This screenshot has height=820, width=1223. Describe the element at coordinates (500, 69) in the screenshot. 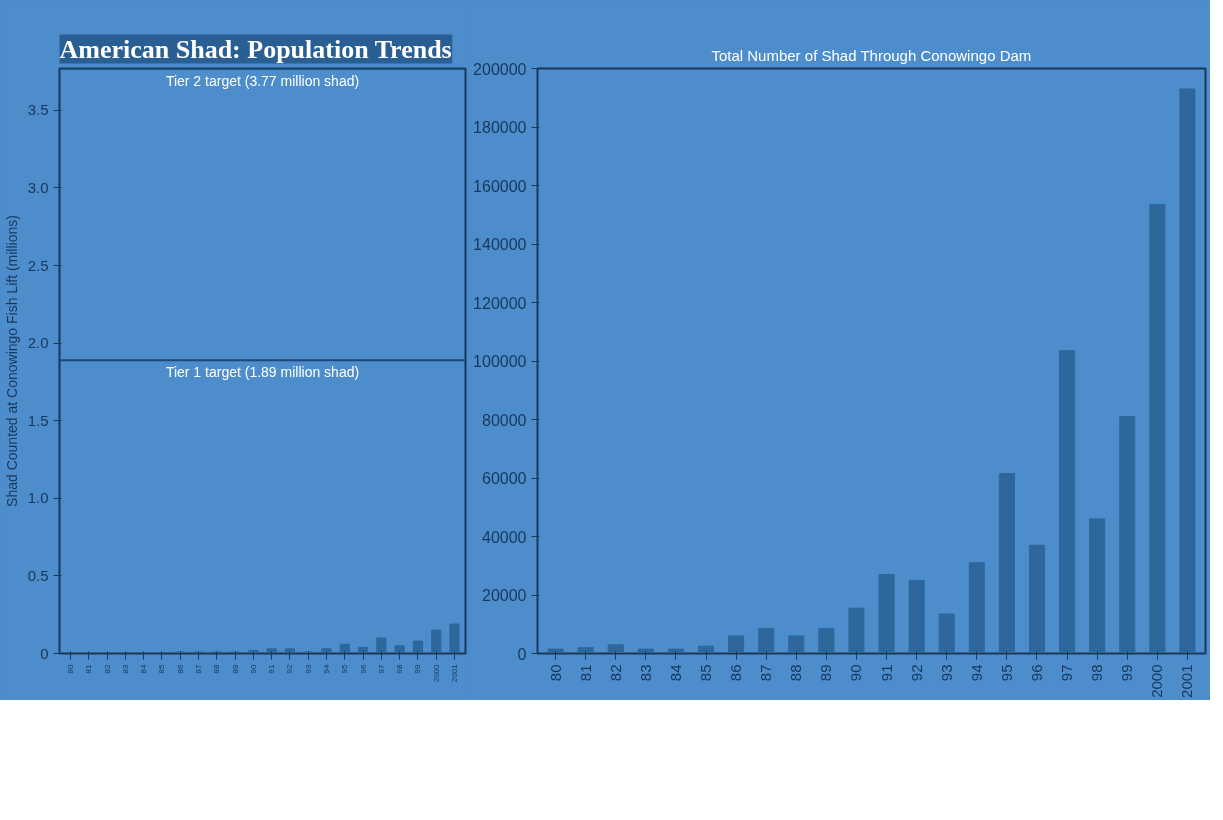

I see `y-tick-label: 200000` at that location.